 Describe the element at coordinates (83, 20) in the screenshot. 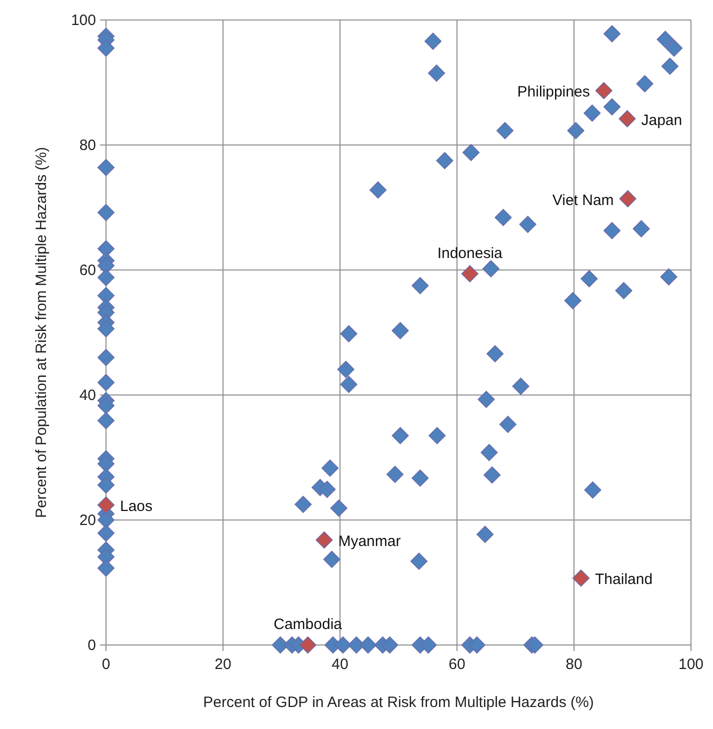

I see `y-tick-label: 100` at that location.